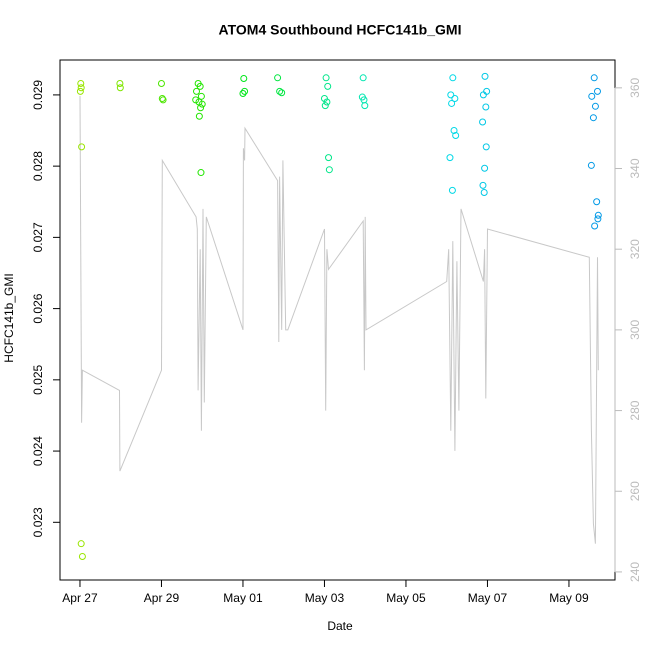 This screenshot has width=650, height=650. What do you see at coordinates (340, 626) in the screenshot?
I see `x-axis-label: Date` at bounding box center [340, 626].